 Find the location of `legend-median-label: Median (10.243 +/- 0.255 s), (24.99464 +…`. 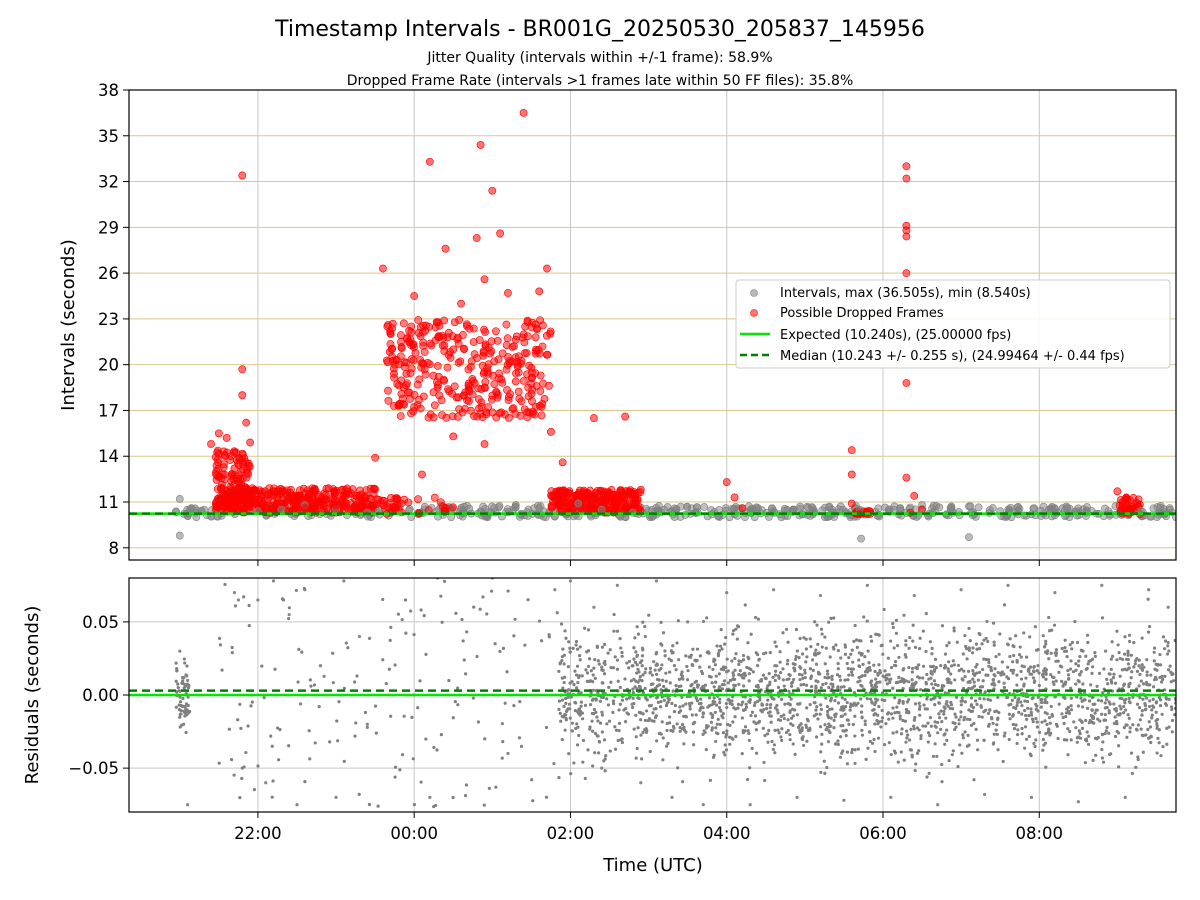

legend-median-label: Median (10.243 +/- 0.255 s), (24.99464 +… is located at coordinates (952, 356).